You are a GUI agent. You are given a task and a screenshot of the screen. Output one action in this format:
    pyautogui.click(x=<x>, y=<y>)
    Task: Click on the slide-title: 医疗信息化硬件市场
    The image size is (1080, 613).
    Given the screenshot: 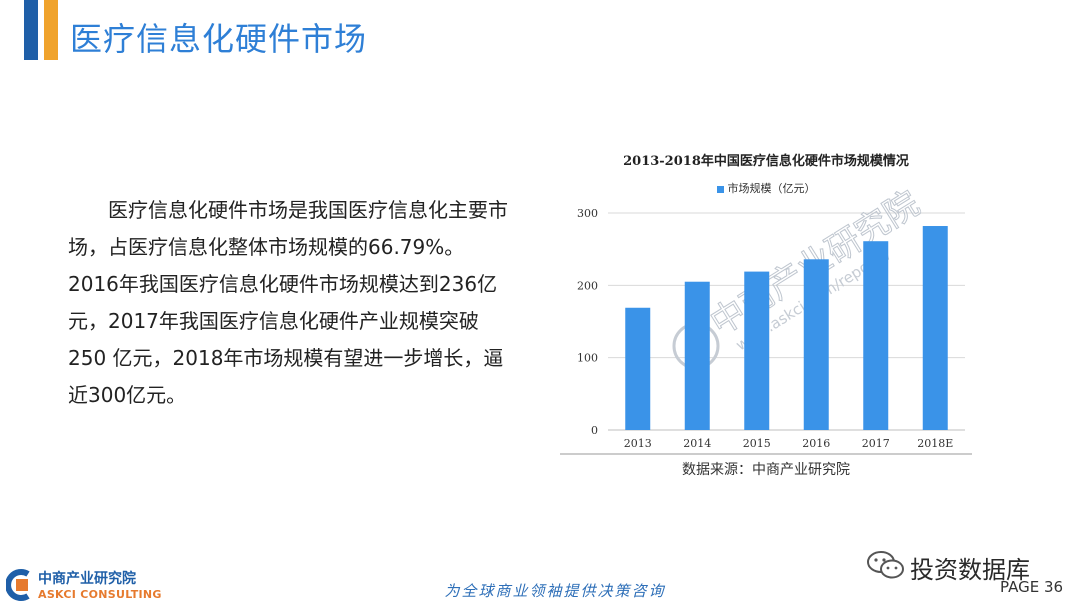 What is the action you would take?
    pyautogui.click(x=219, y=39)
    